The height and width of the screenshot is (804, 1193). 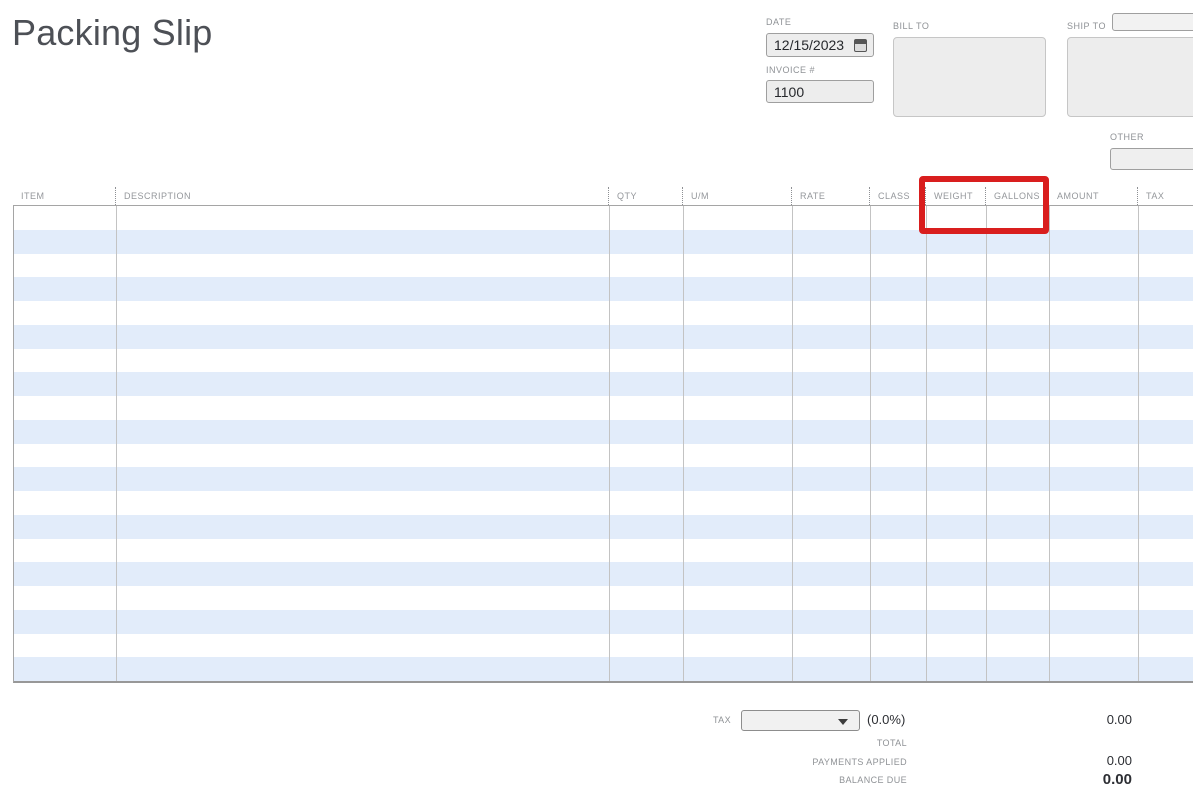 I want to click on other-field, so click(x=1151, y=159).